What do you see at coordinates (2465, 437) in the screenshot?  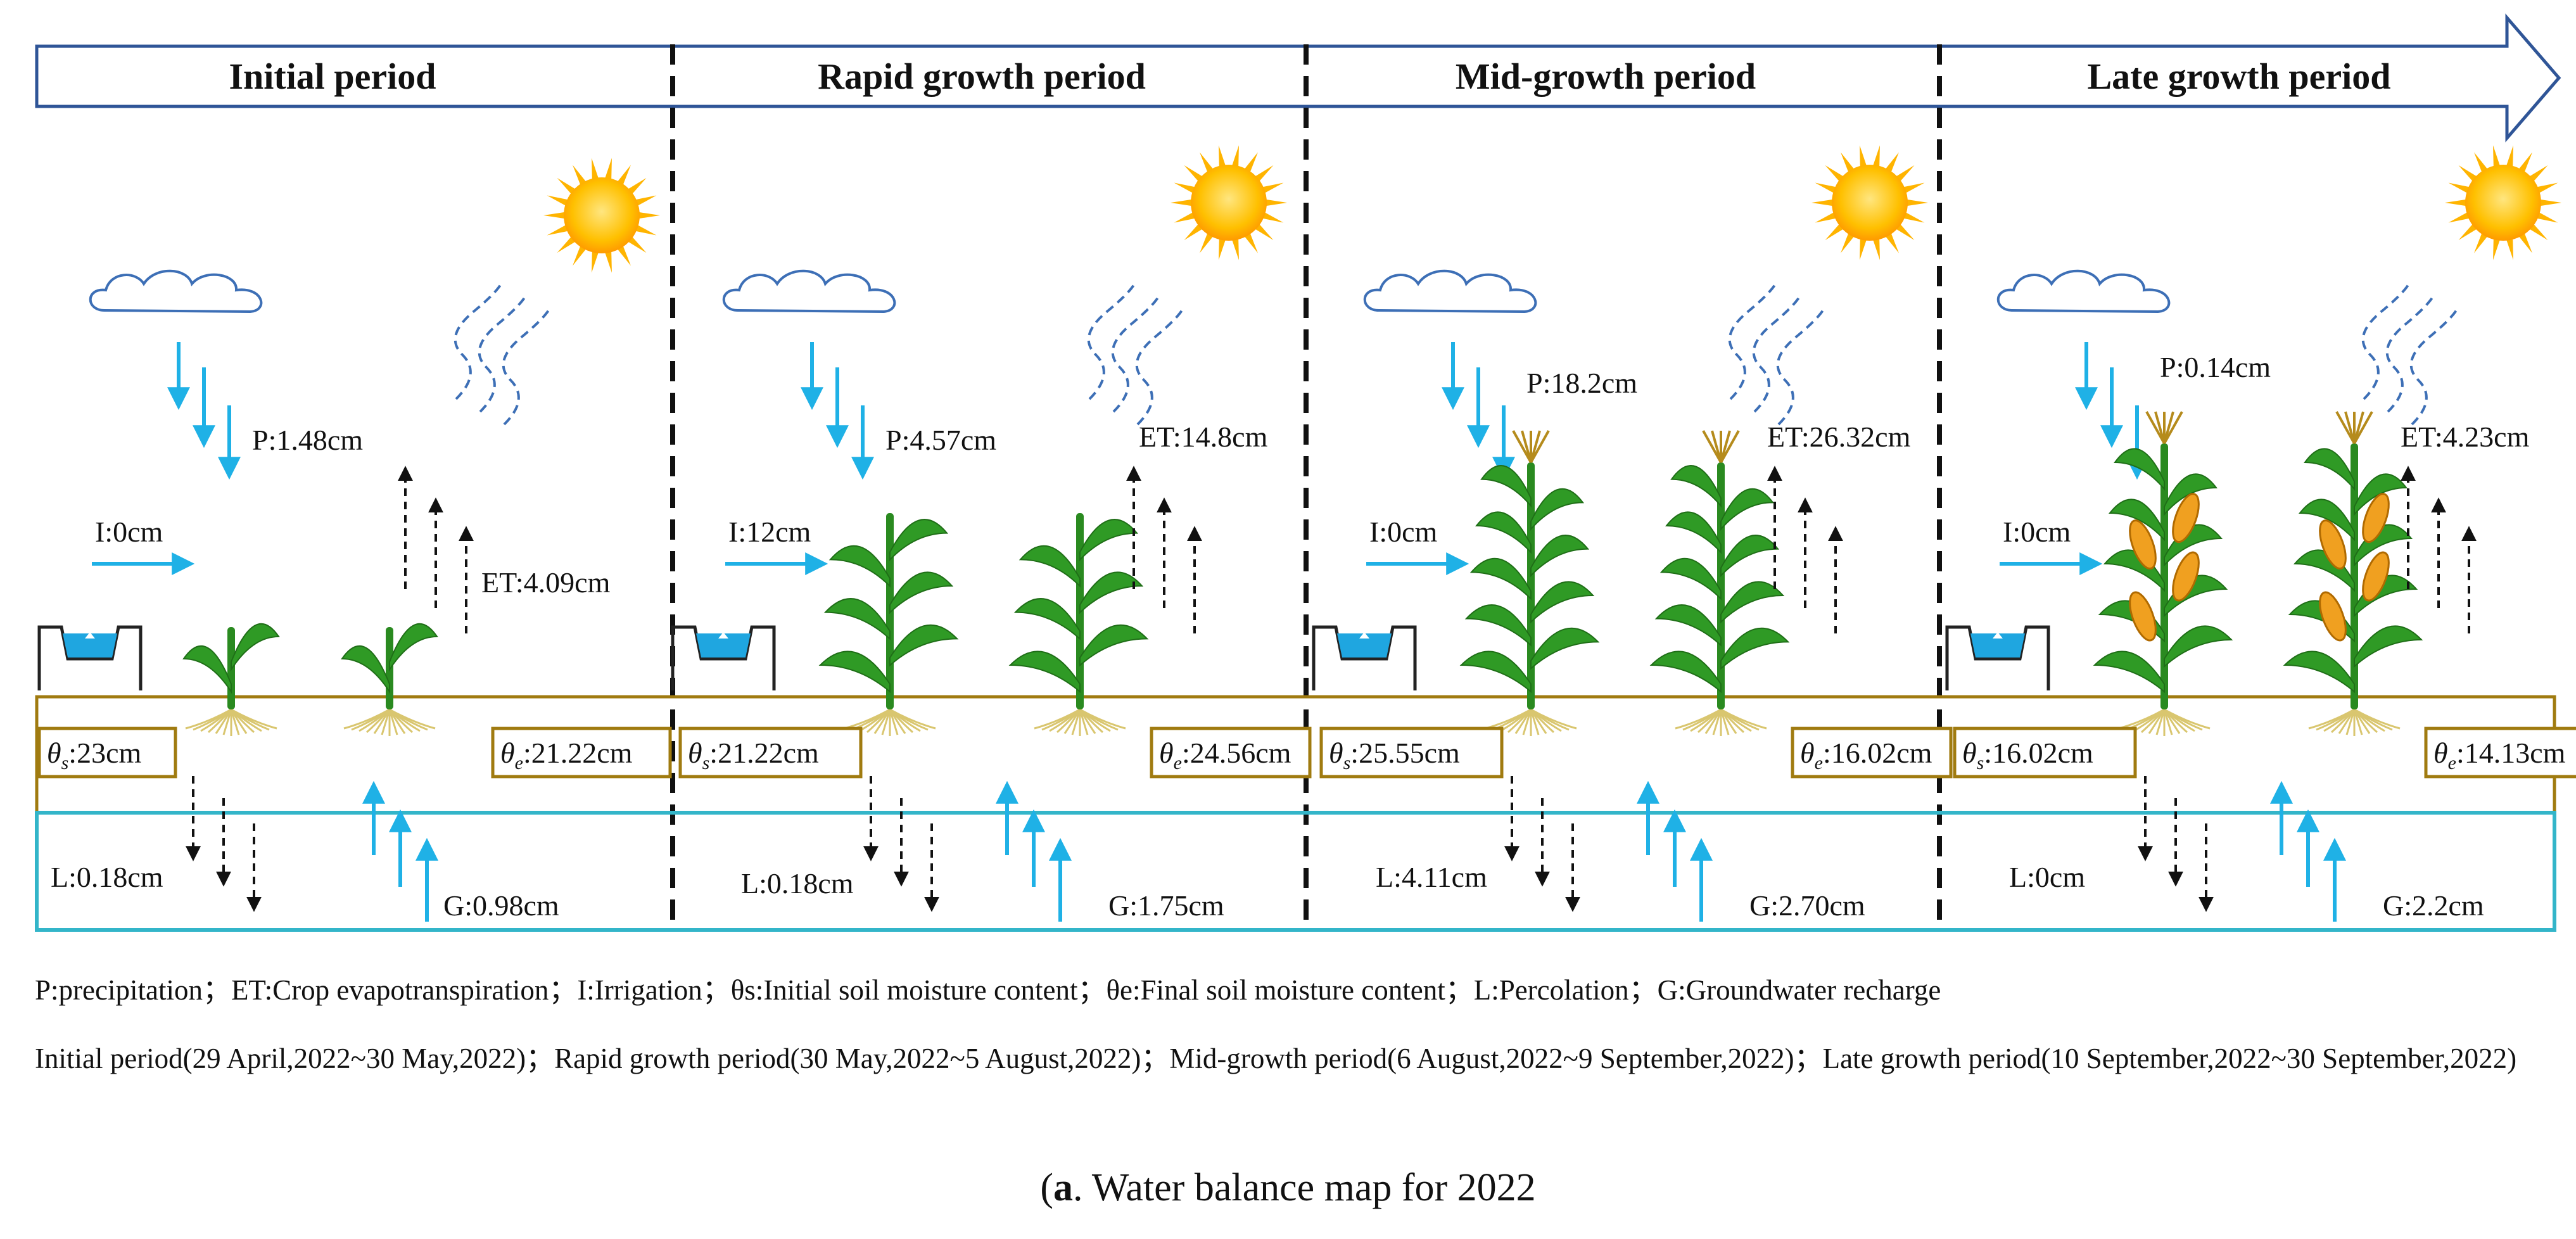 I see `et-label: ET:4.23cm` at bounding box center [2465, 437].